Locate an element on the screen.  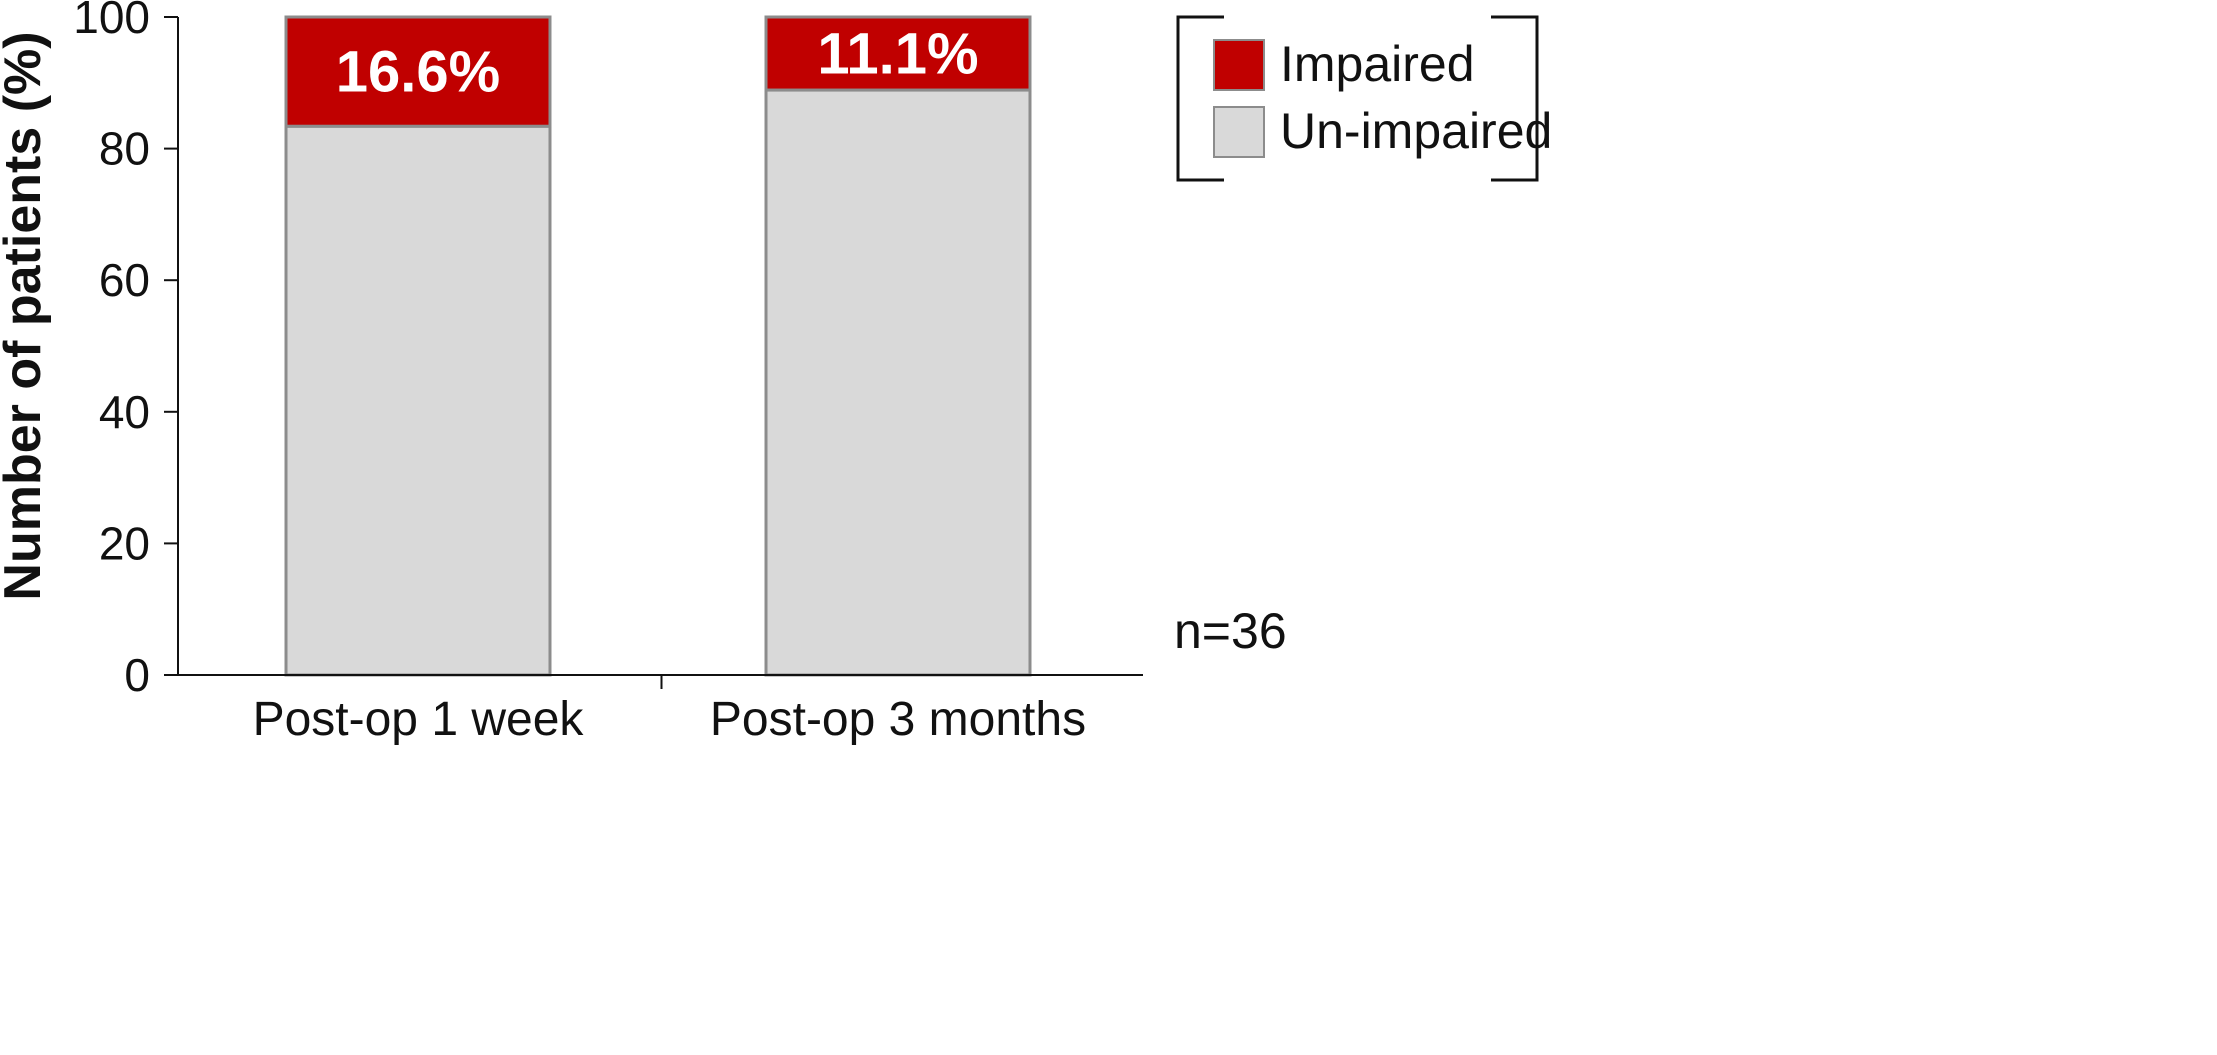
x-tick-label-2: Post-op 3 months is located at coordinates (898, 719).